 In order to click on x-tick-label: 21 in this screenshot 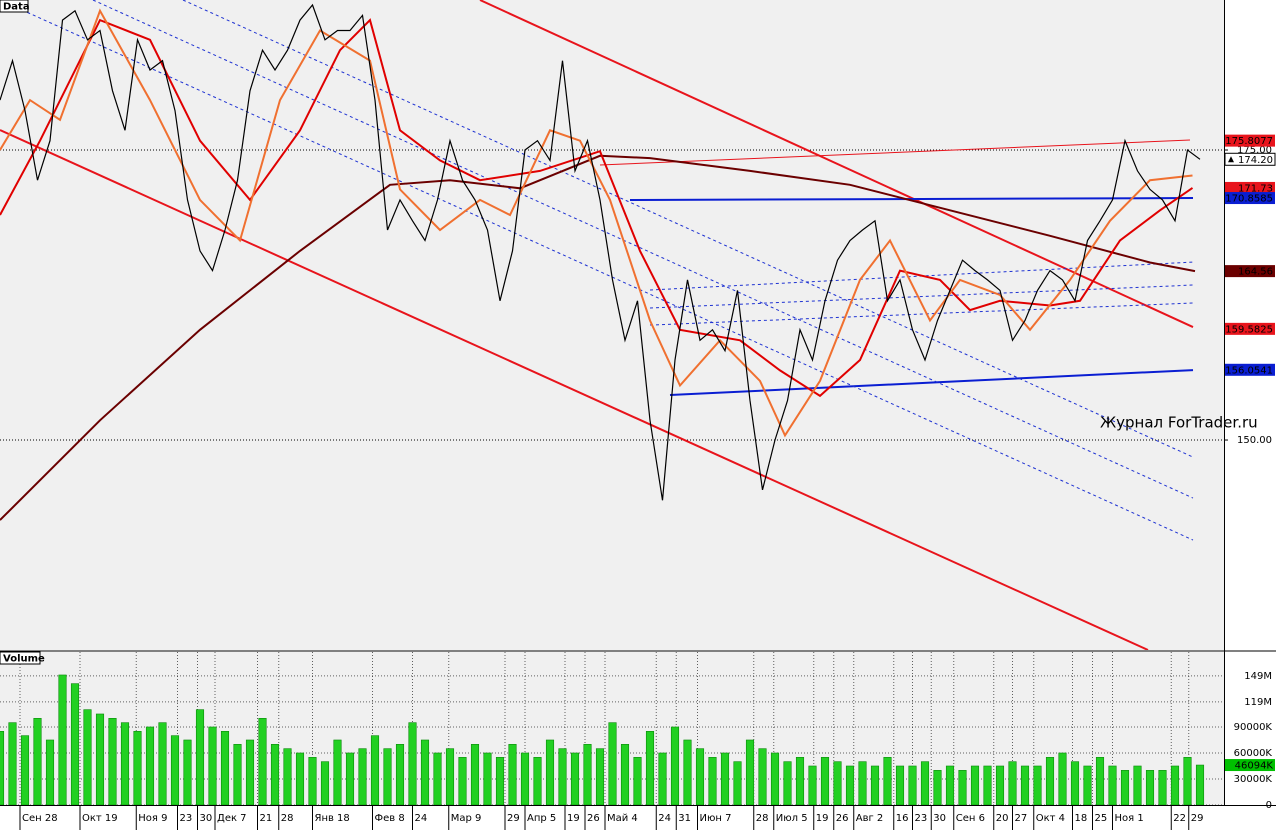, I will do `click(266, 818)`.